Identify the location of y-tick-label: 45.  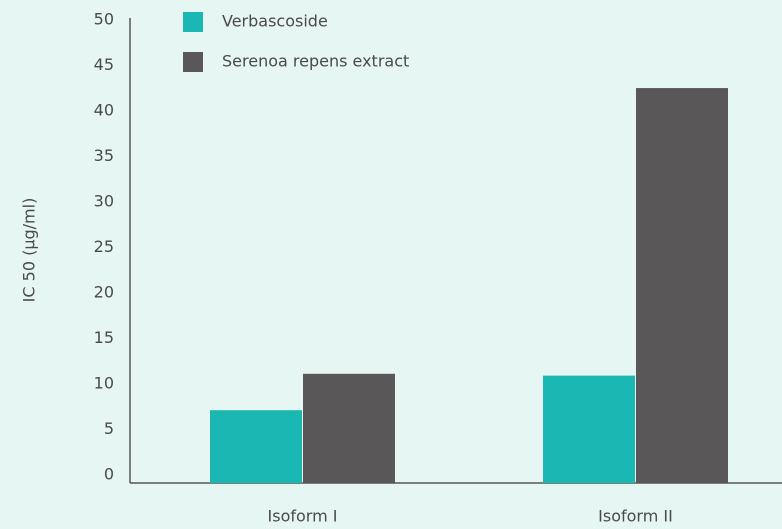
(104, 64).